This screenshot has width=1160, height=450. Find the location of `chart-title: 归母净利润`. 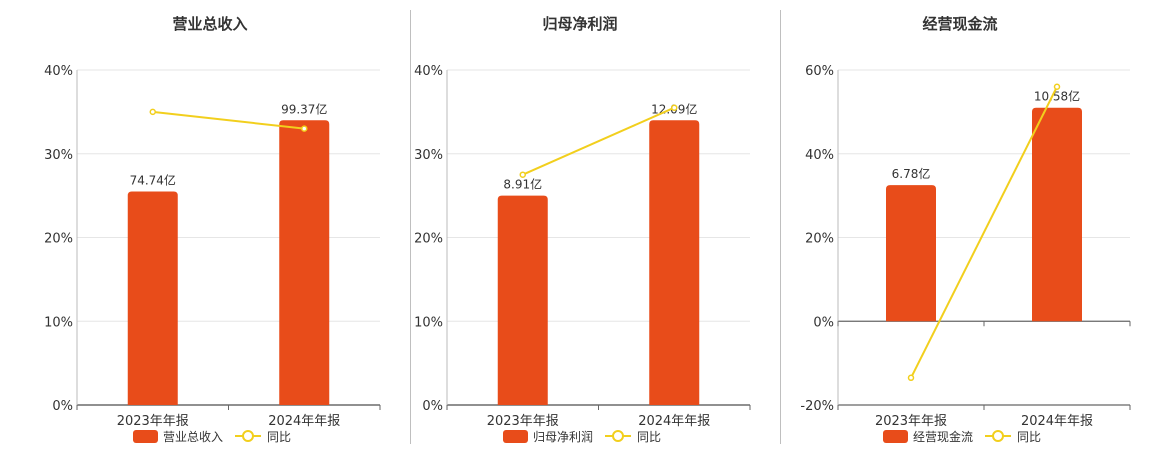

chart-title: 归母净利润 is located at coordinates (579, 24).